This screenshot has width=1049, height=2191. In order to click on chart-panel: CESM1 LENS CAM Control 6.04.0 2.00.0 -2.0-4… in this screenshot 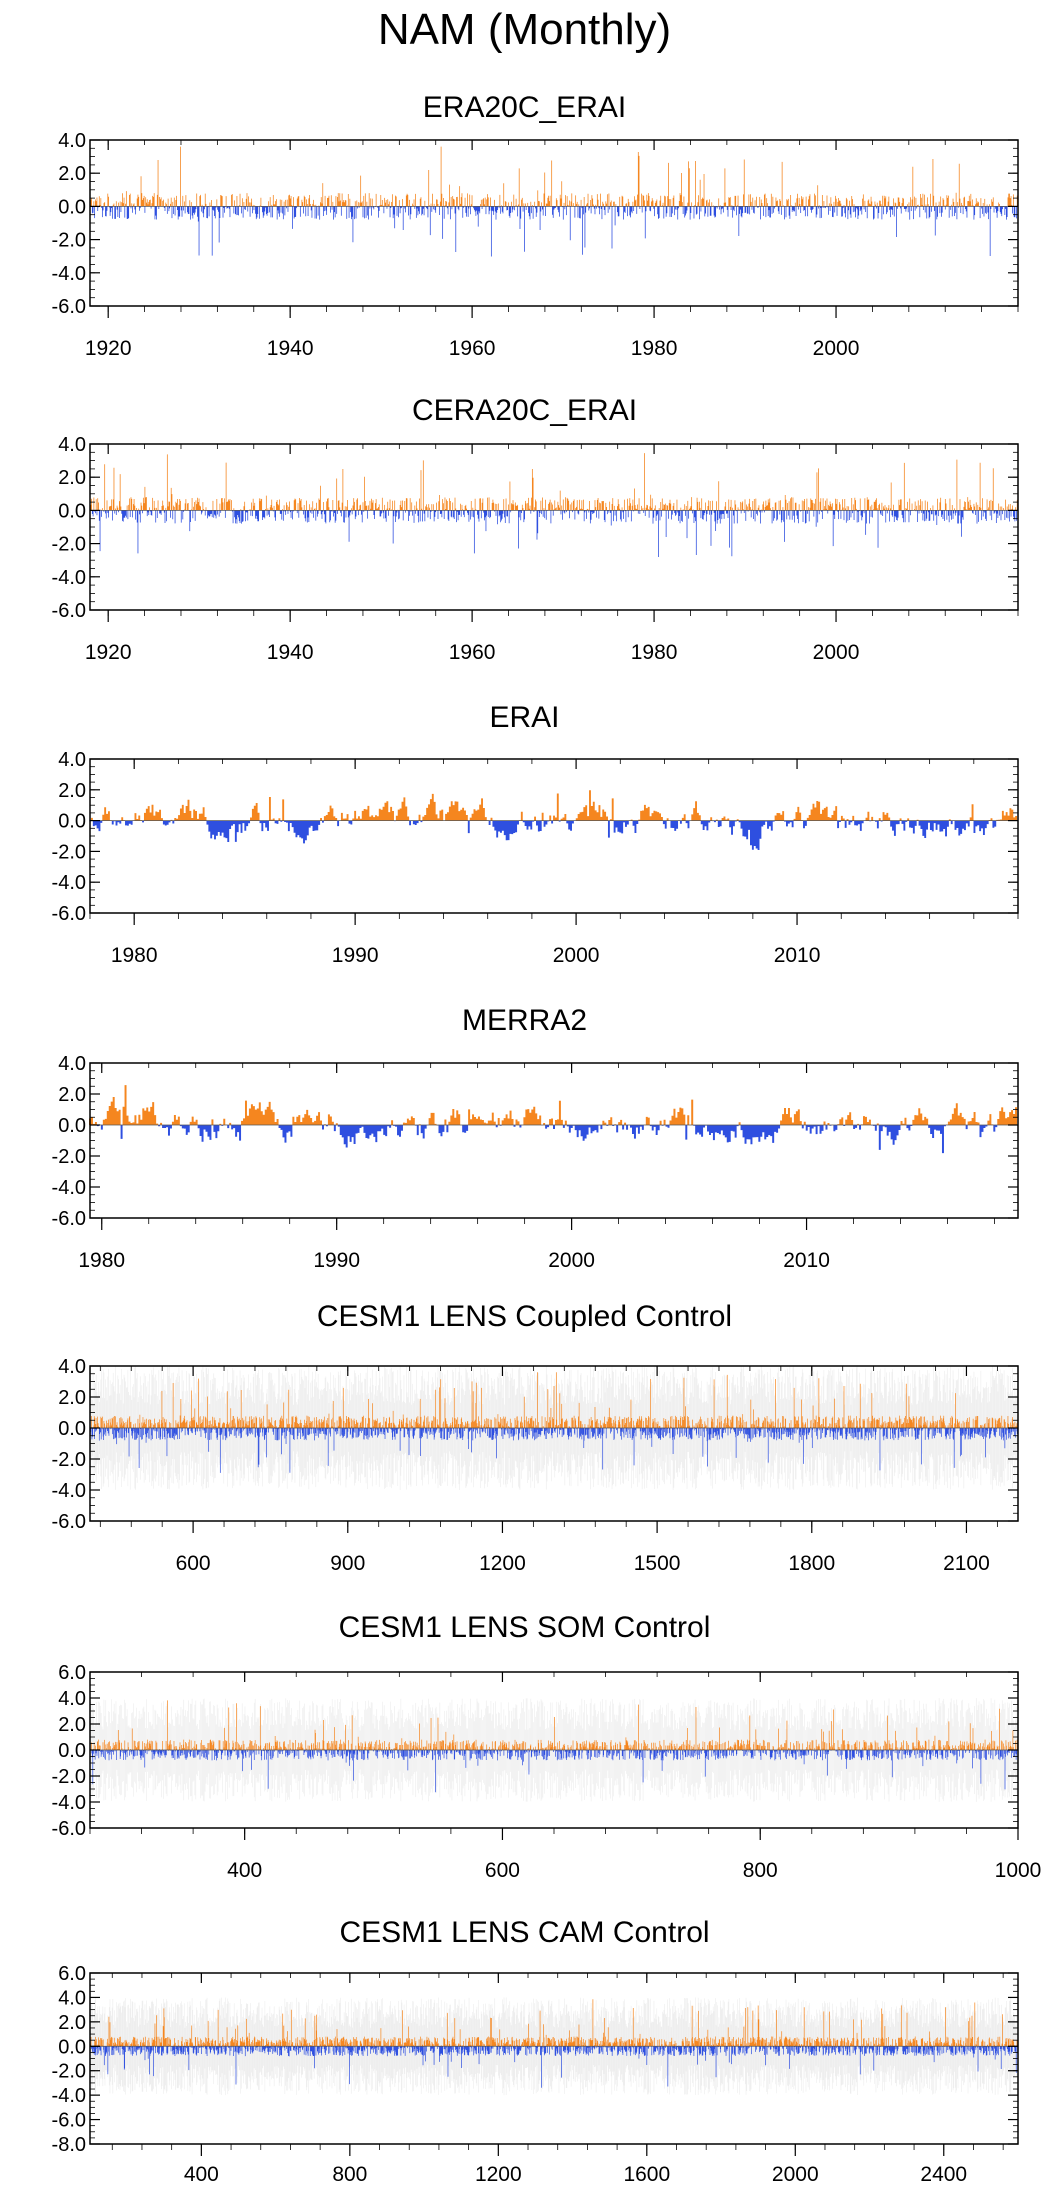, I will do `click(535, 2051)`.